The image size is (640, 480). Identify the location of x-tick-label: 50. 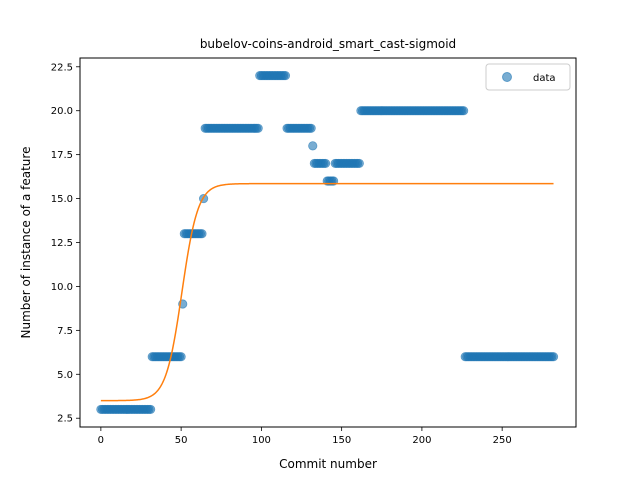
(181, 440).